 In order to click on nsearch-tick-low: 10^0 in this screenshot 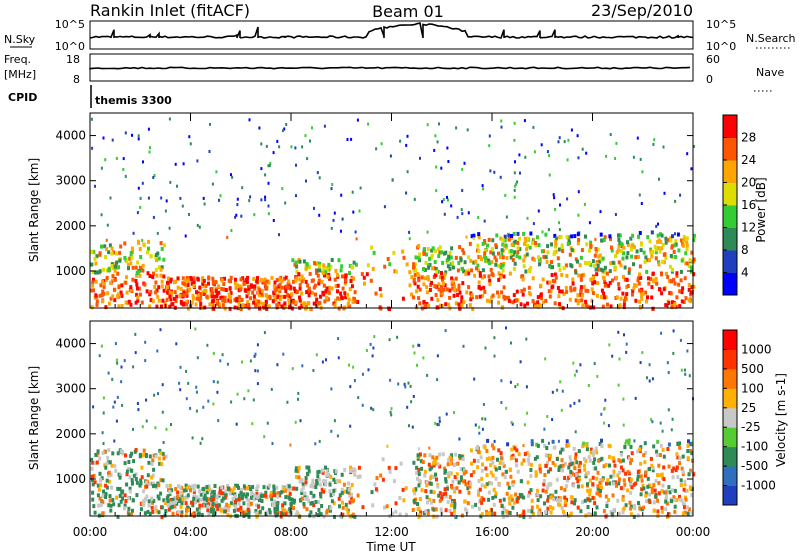, I will do `click(721, 46)`.